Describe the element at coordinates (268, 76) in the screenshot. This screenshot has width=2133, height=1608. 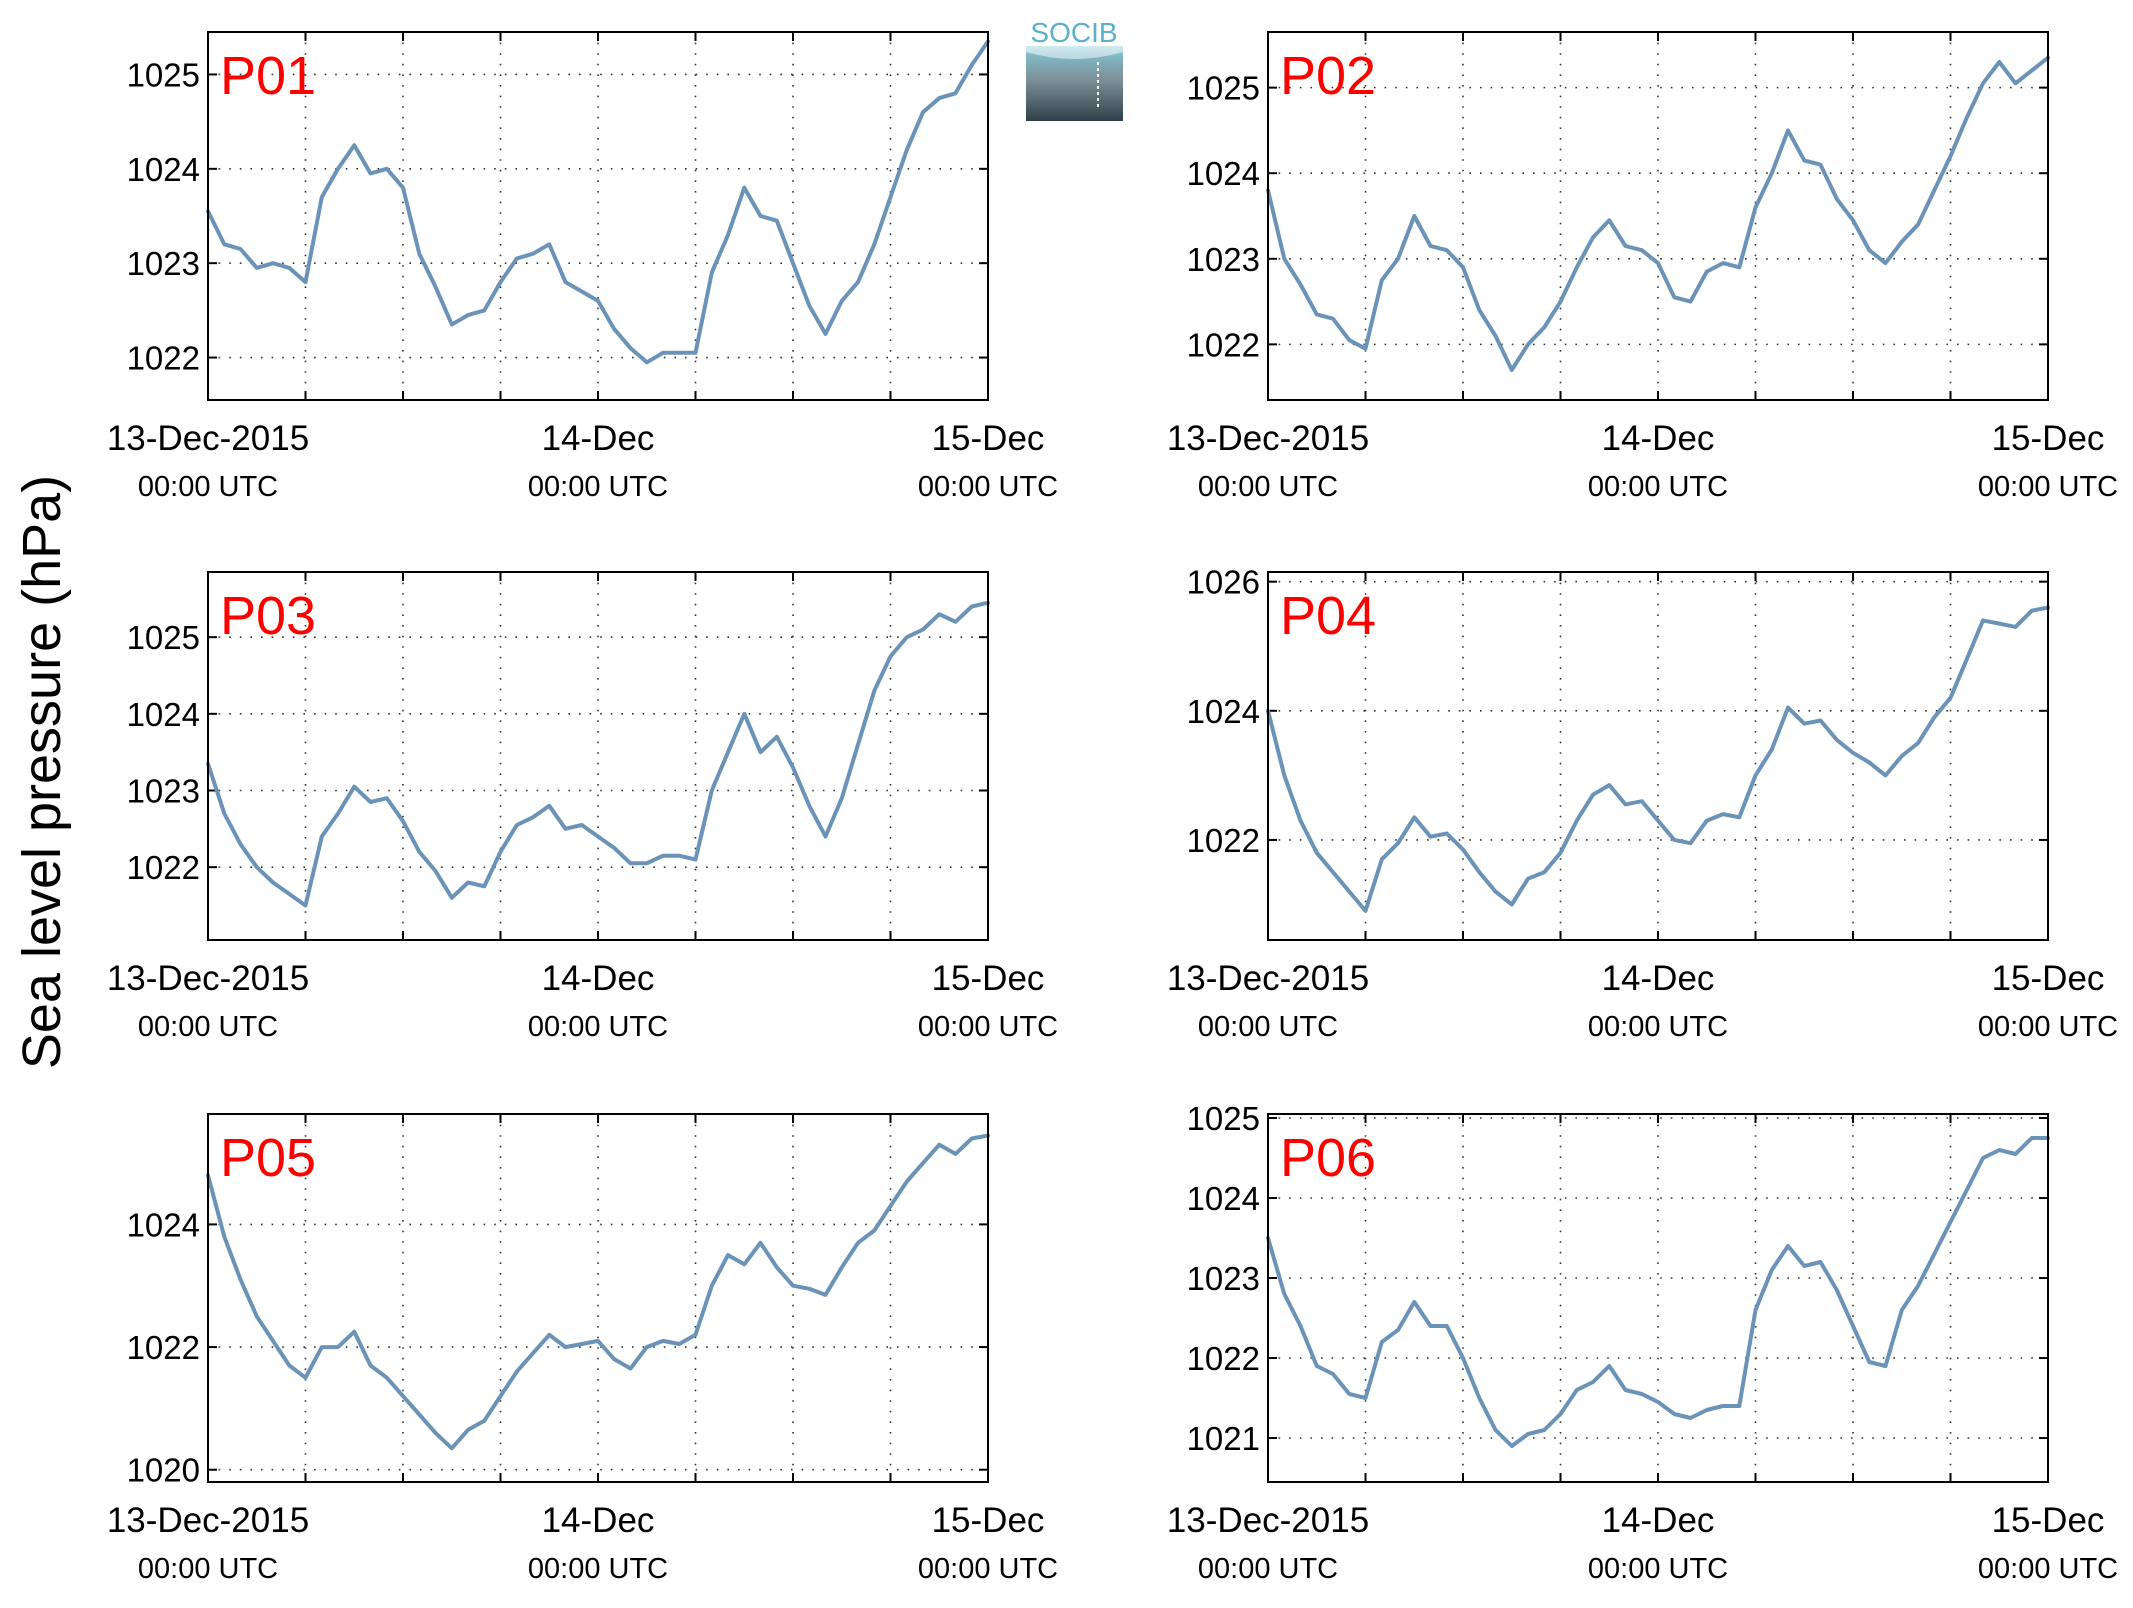
I see `panel-title: P01` at that location.